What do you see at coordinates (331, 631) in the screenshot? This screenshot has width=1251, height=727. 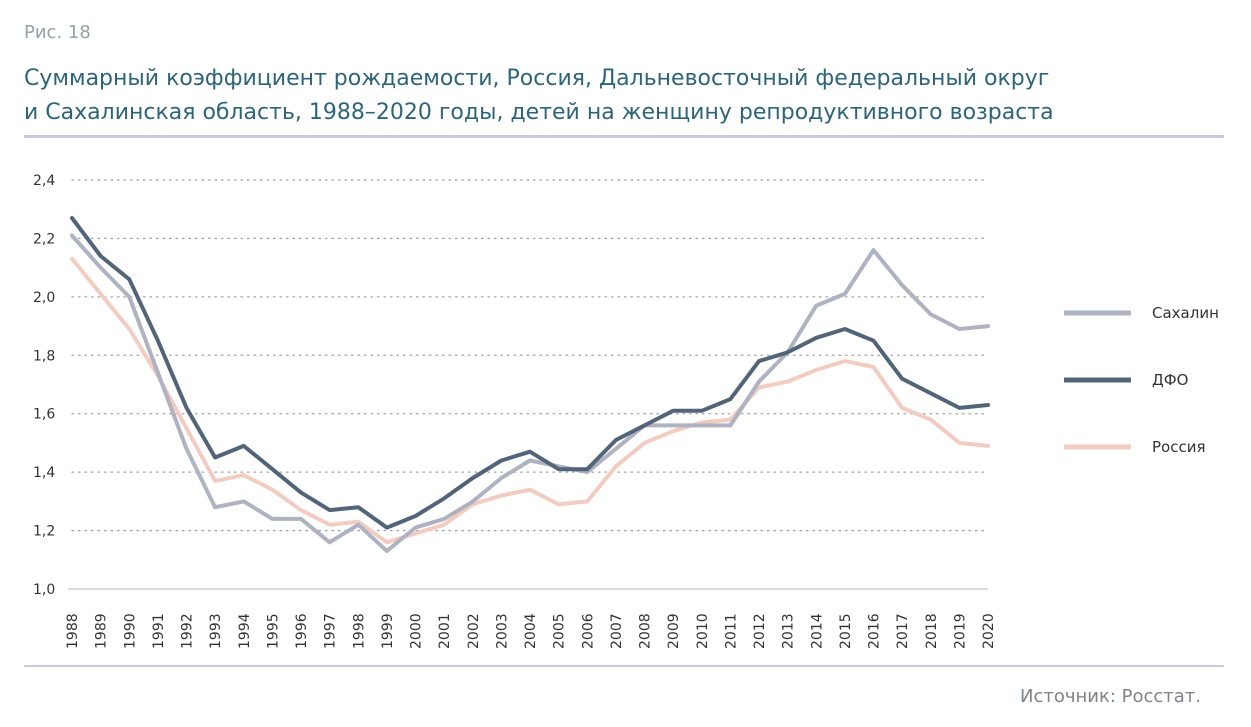 I see `x-tick-label: 1997` at bounding box center [331, 631].